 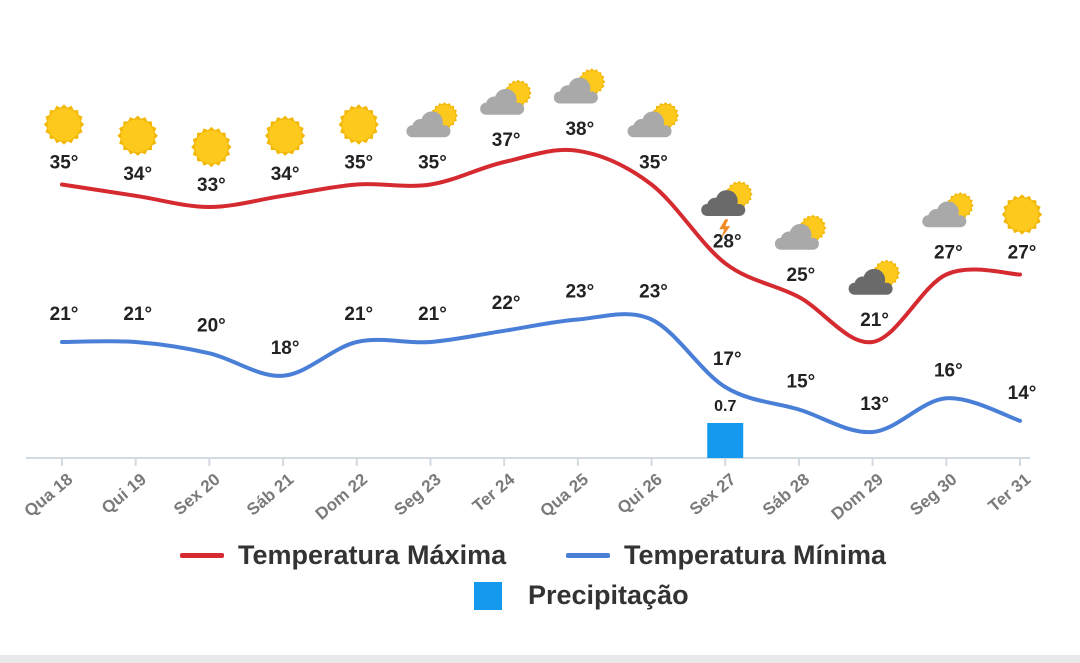 What do you see at coordinates (285, 348) in the screenshot?
I see `min-temperature-label: 18°` at bounding box center [285, 348].